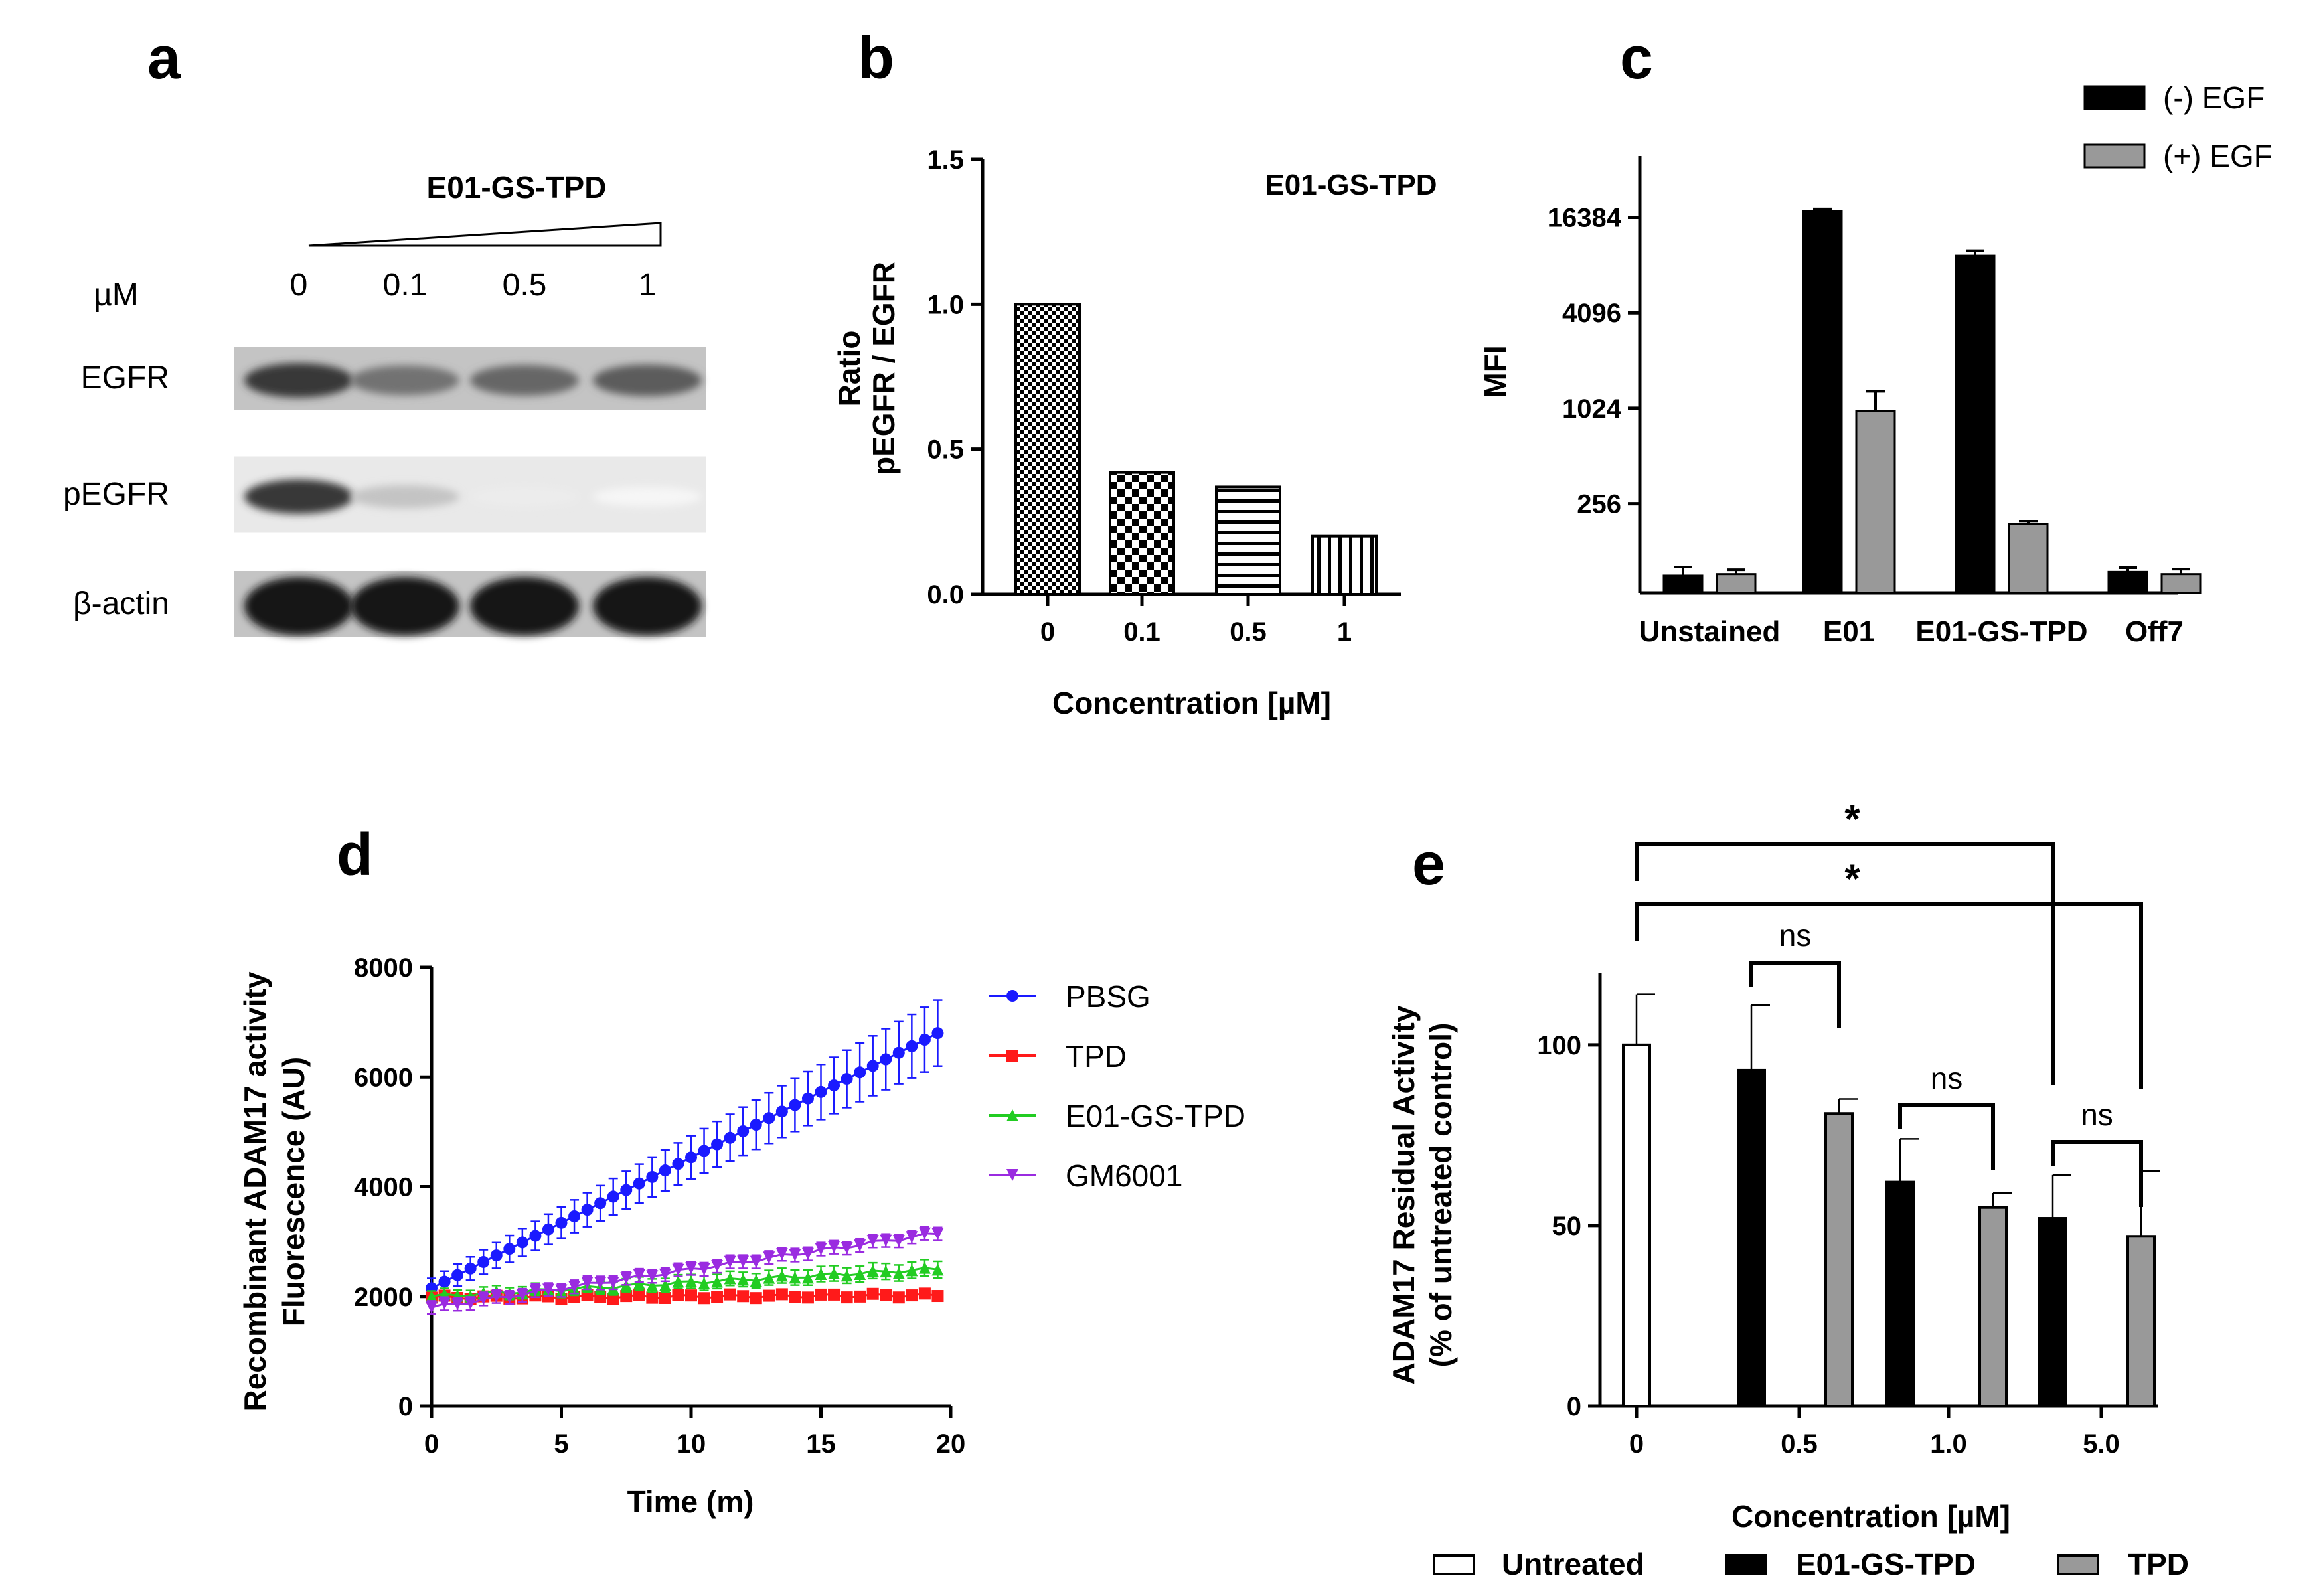 Image resolution: width=2323 pixels, height=1596 pixels. I want to click on chart-d-series, so click(685, 1157).